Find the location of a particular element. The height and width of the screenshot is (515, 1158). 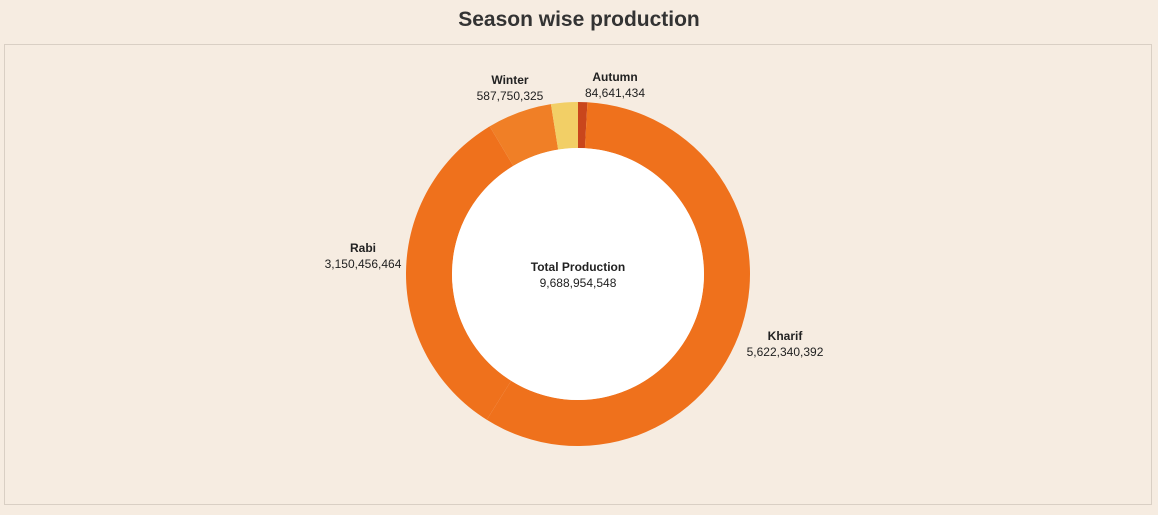

slice-winter is located at coordinates (524, 135).